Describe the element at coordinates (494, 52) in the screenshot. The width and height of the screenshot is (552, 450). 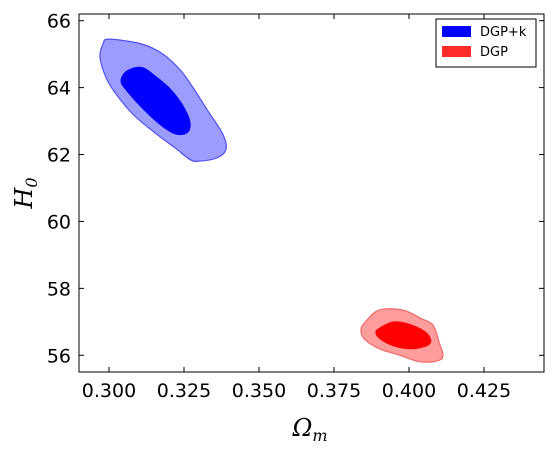
I see `legend-label-dgp: DGP` at that location.